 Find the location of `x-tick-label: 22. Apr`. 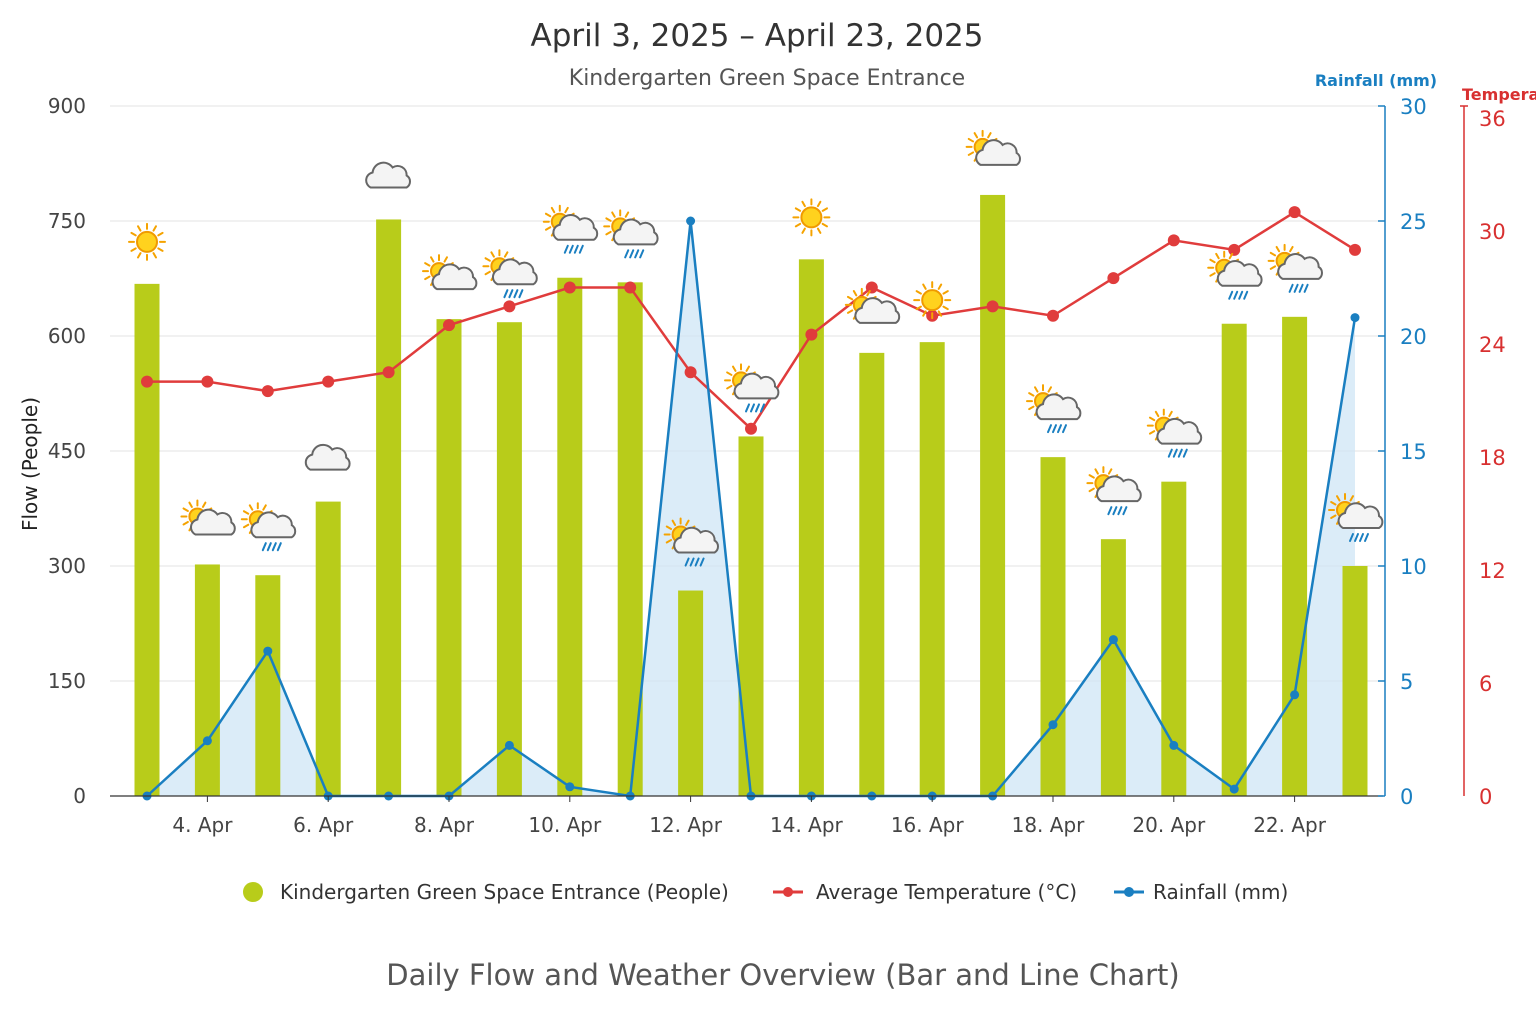

x-tick-label: 22. Apr is located at coordinates (1290, 825).